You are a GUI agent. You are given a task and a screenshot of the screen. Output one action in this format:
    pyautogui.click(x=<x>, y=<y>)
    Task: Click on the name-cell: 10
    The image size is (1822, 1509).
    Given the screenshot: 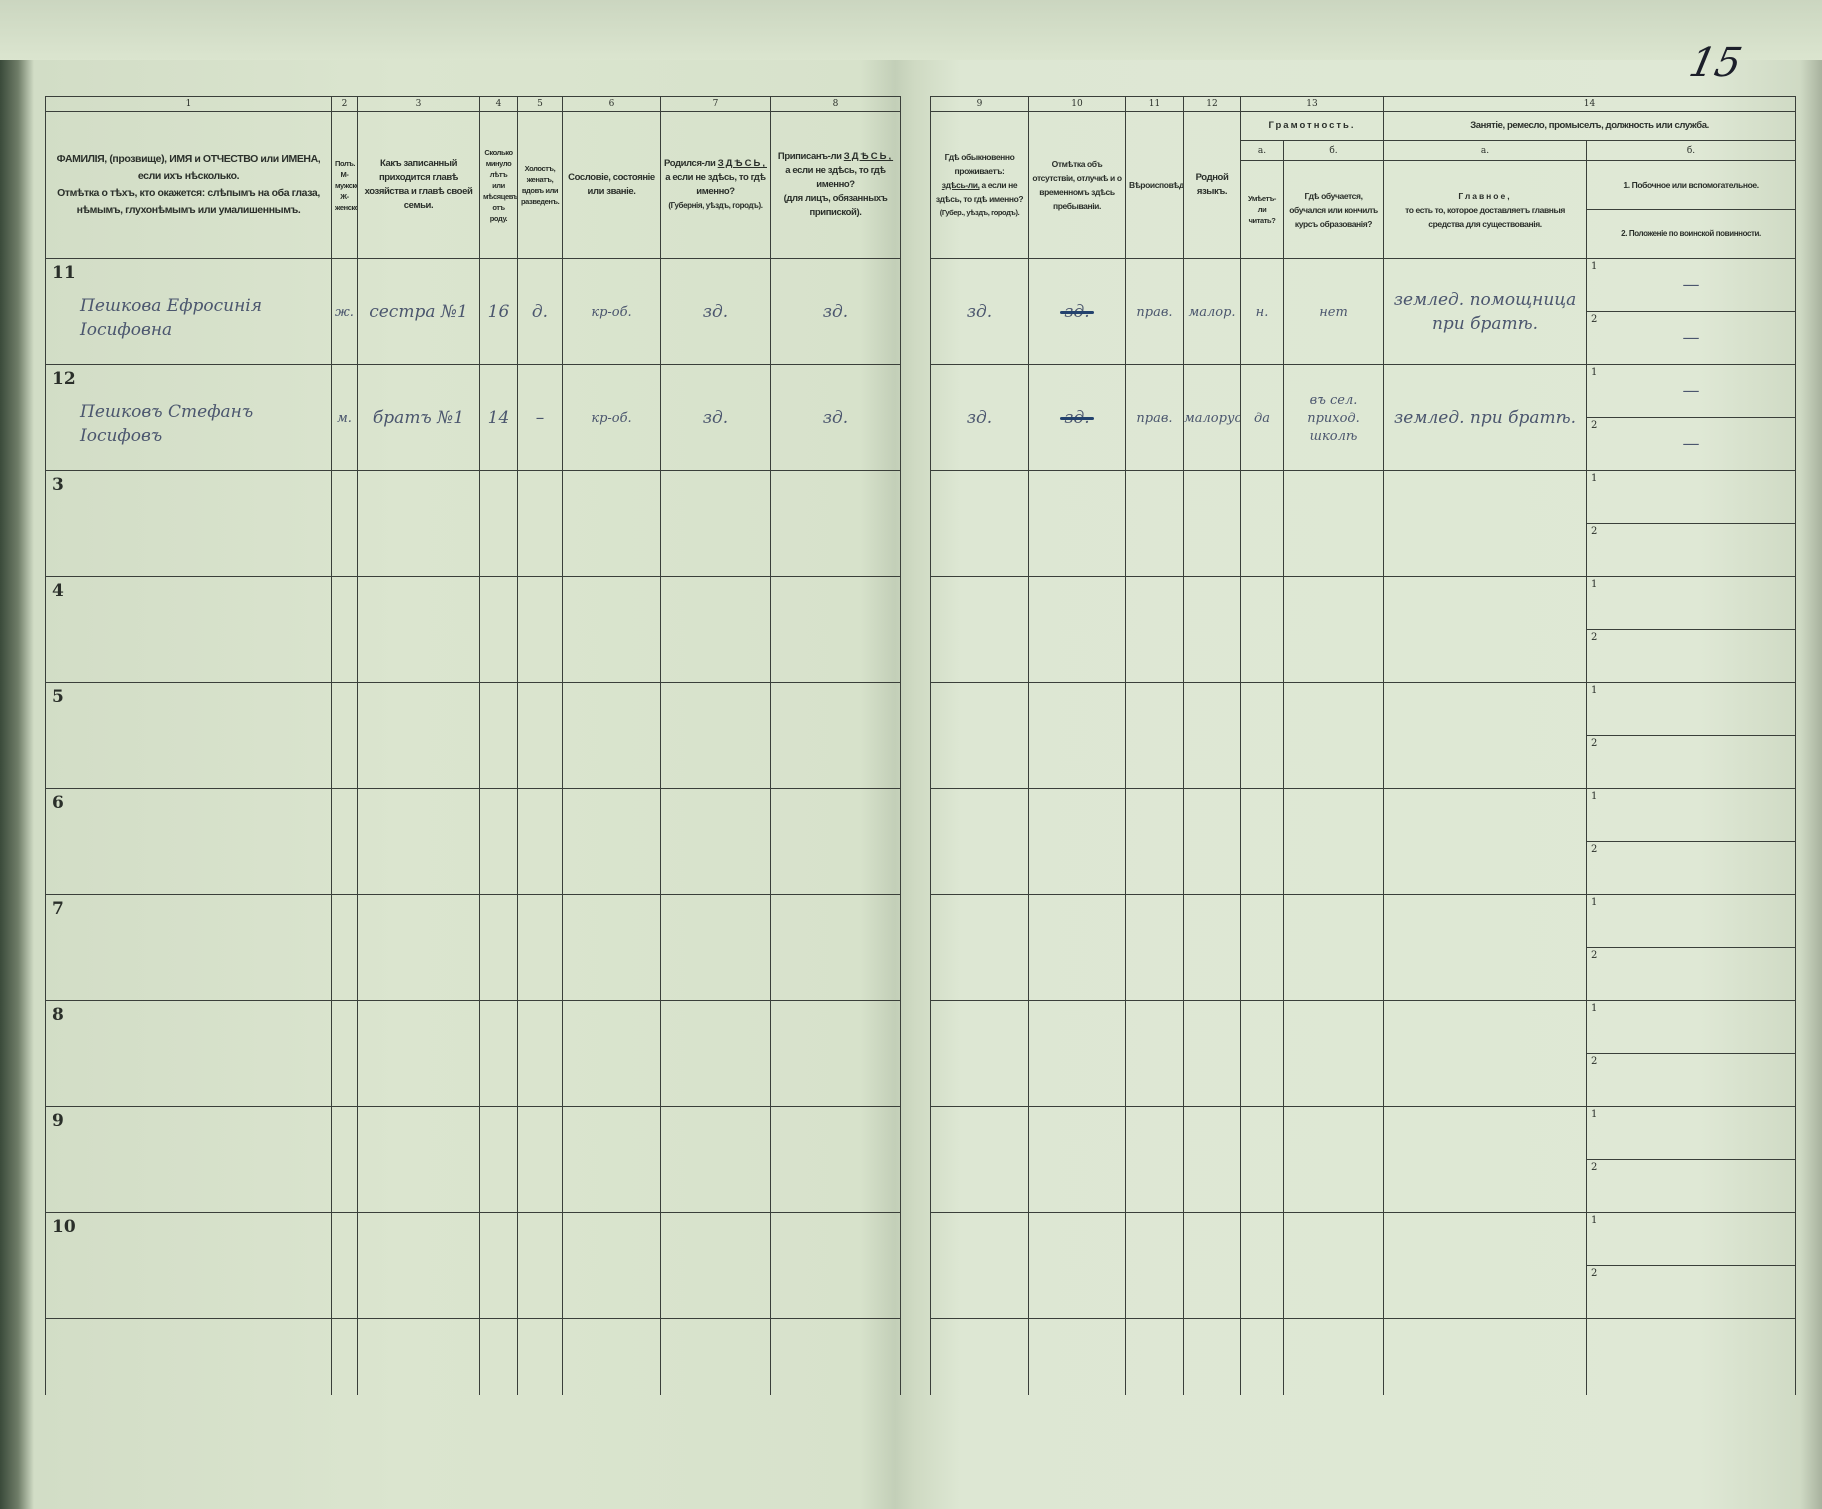 What is the action you would take?
    pyautogui.click(x=188, y=1265)
    